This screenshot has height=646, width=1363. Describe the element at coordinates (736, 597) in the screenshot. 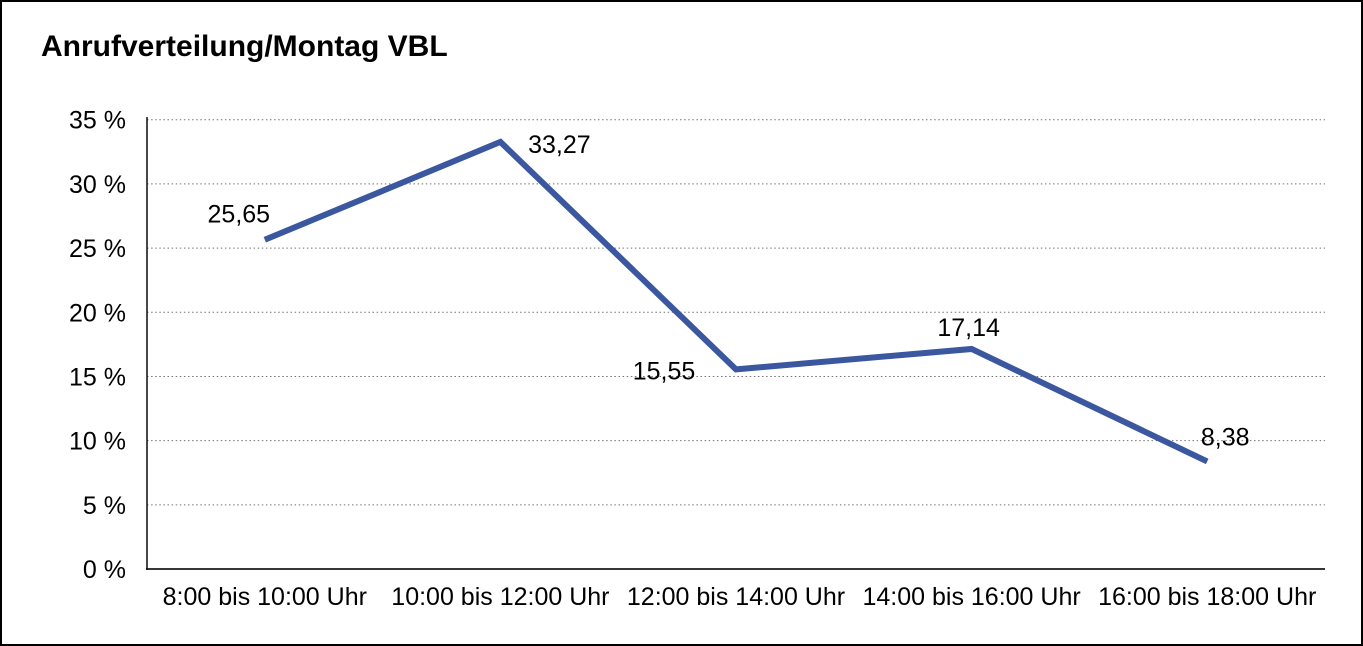

I see `x-axis-label: 12:00 bis 14:00 Uhr` at that location.